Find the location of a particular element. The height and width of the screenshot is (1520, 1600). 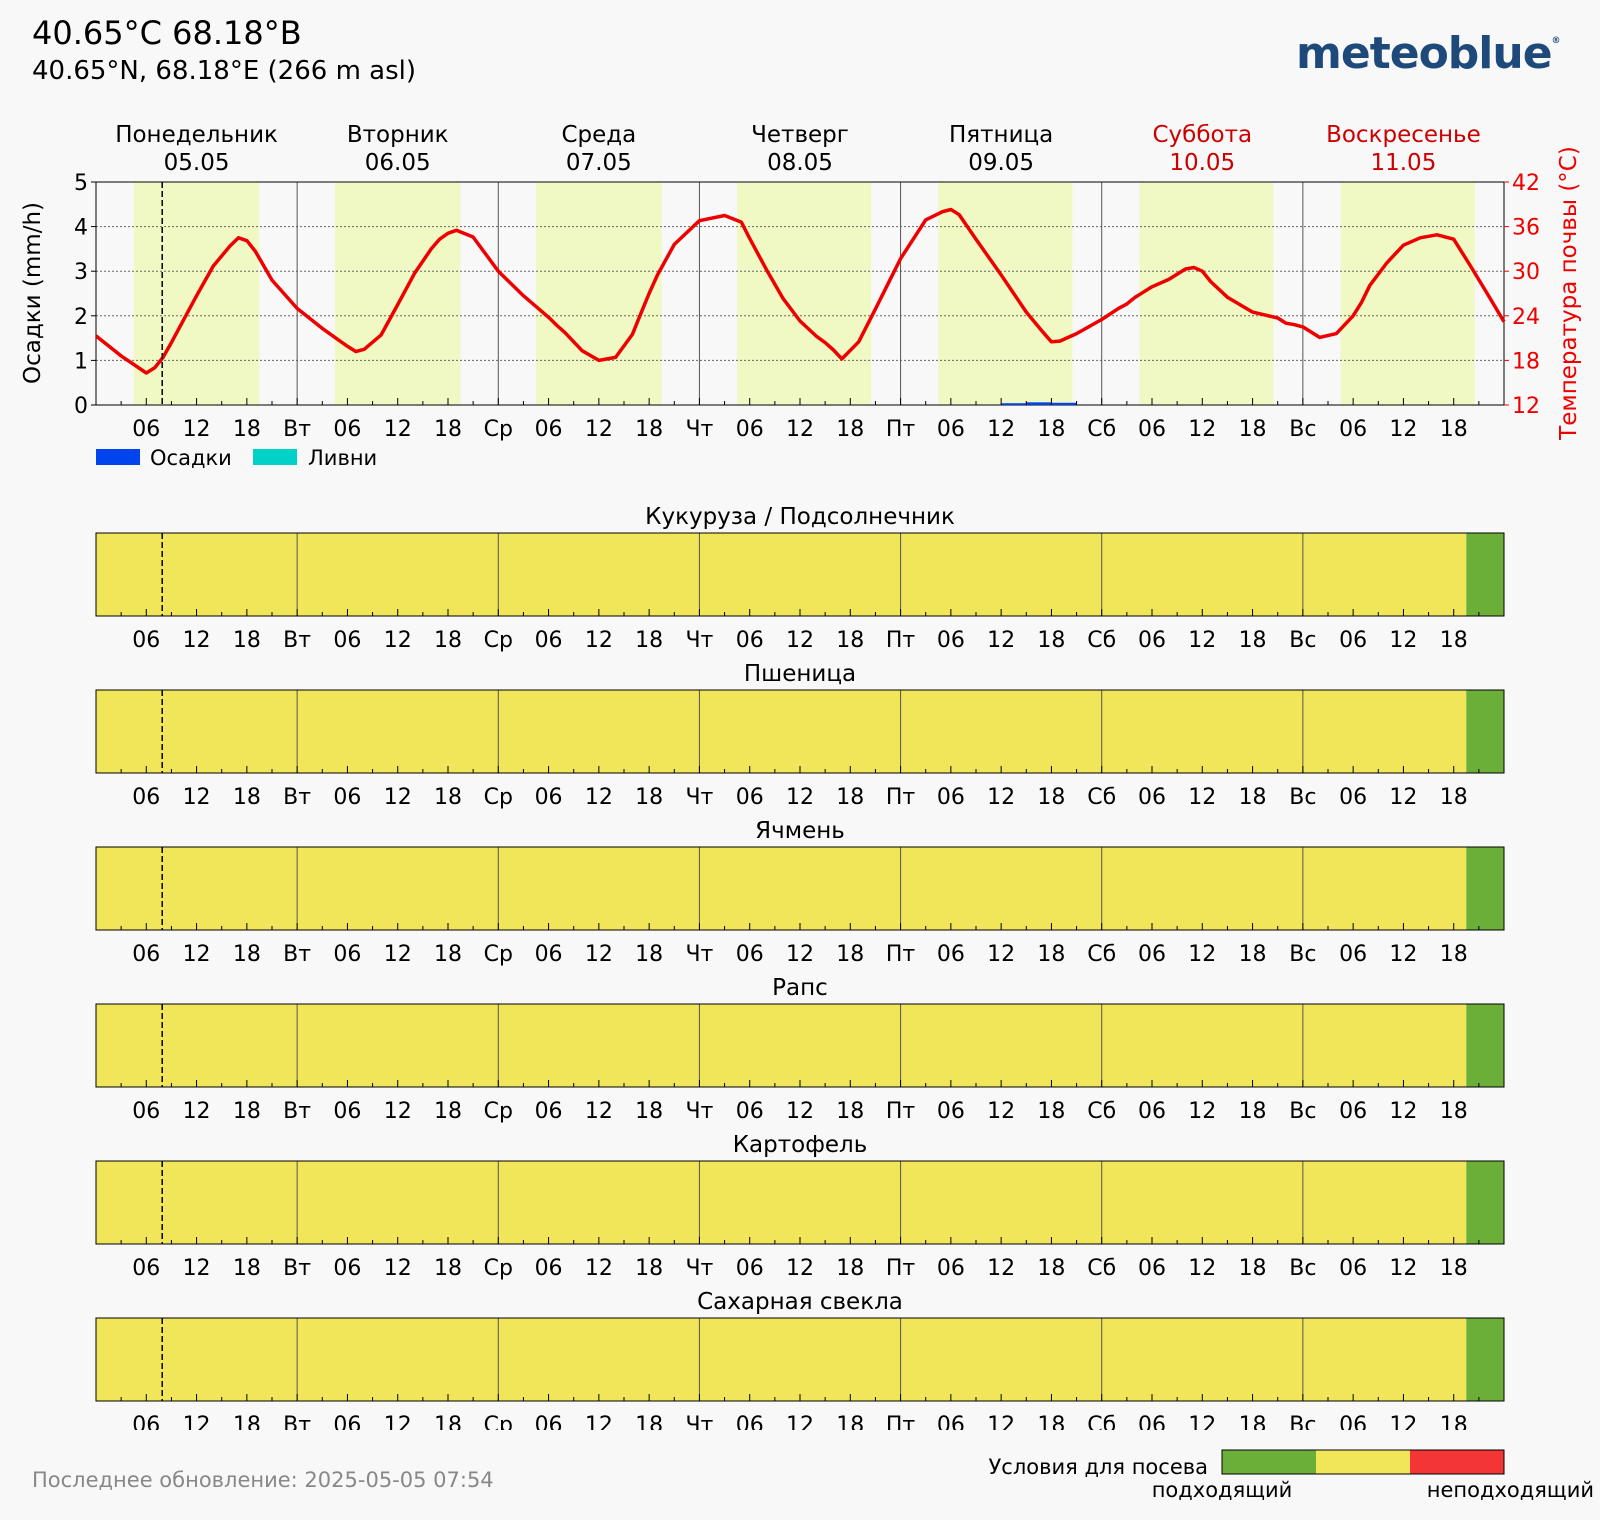

crop-panel-title: Рапс is located at coordinates (800, 988).